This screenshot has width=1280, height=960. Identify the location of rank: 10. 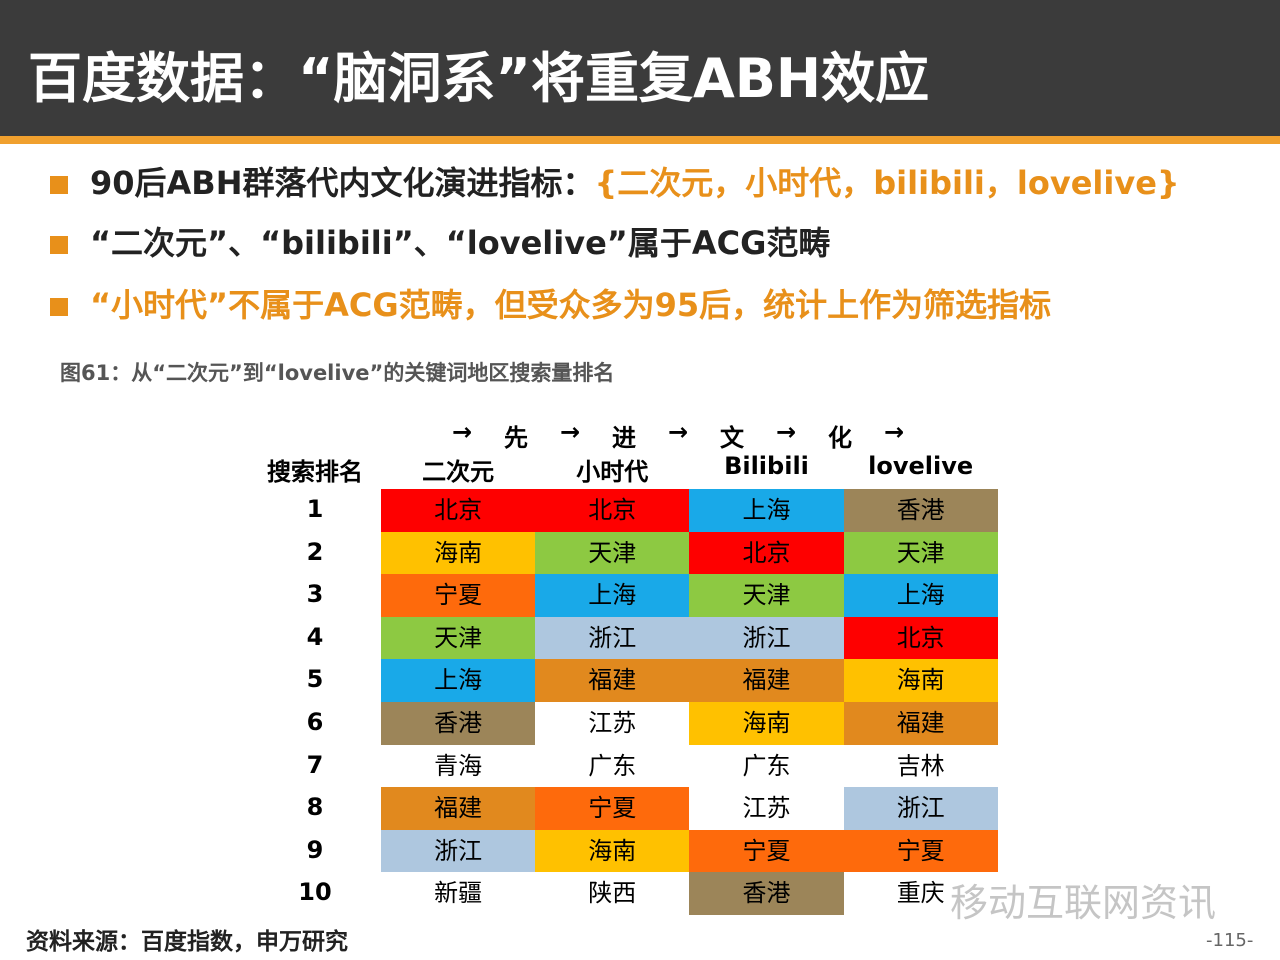
(315, 892).